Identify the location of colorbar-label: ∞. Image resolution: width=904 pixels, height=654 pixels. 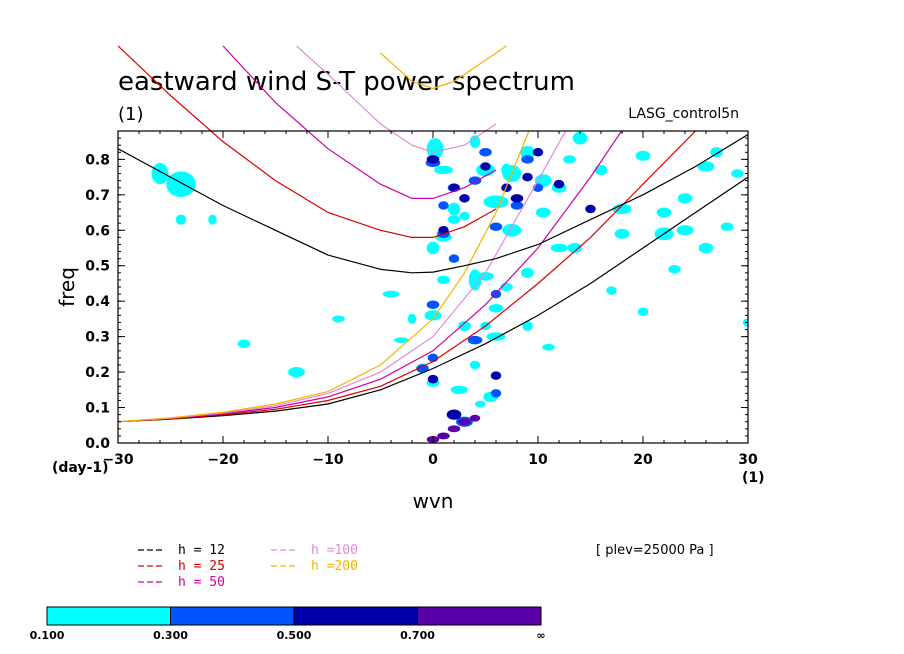
(540, 635).